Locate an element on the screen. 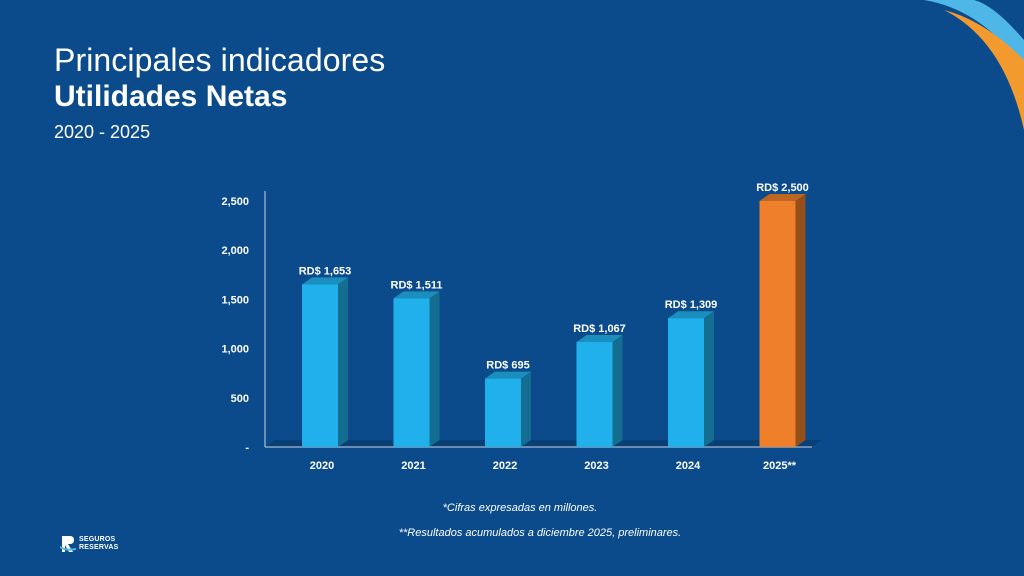 Image resolution: width=1024 pixels, height=576 pixels. logo-text: SEGUROS RESERVAS is located at coordinates (98, 544).